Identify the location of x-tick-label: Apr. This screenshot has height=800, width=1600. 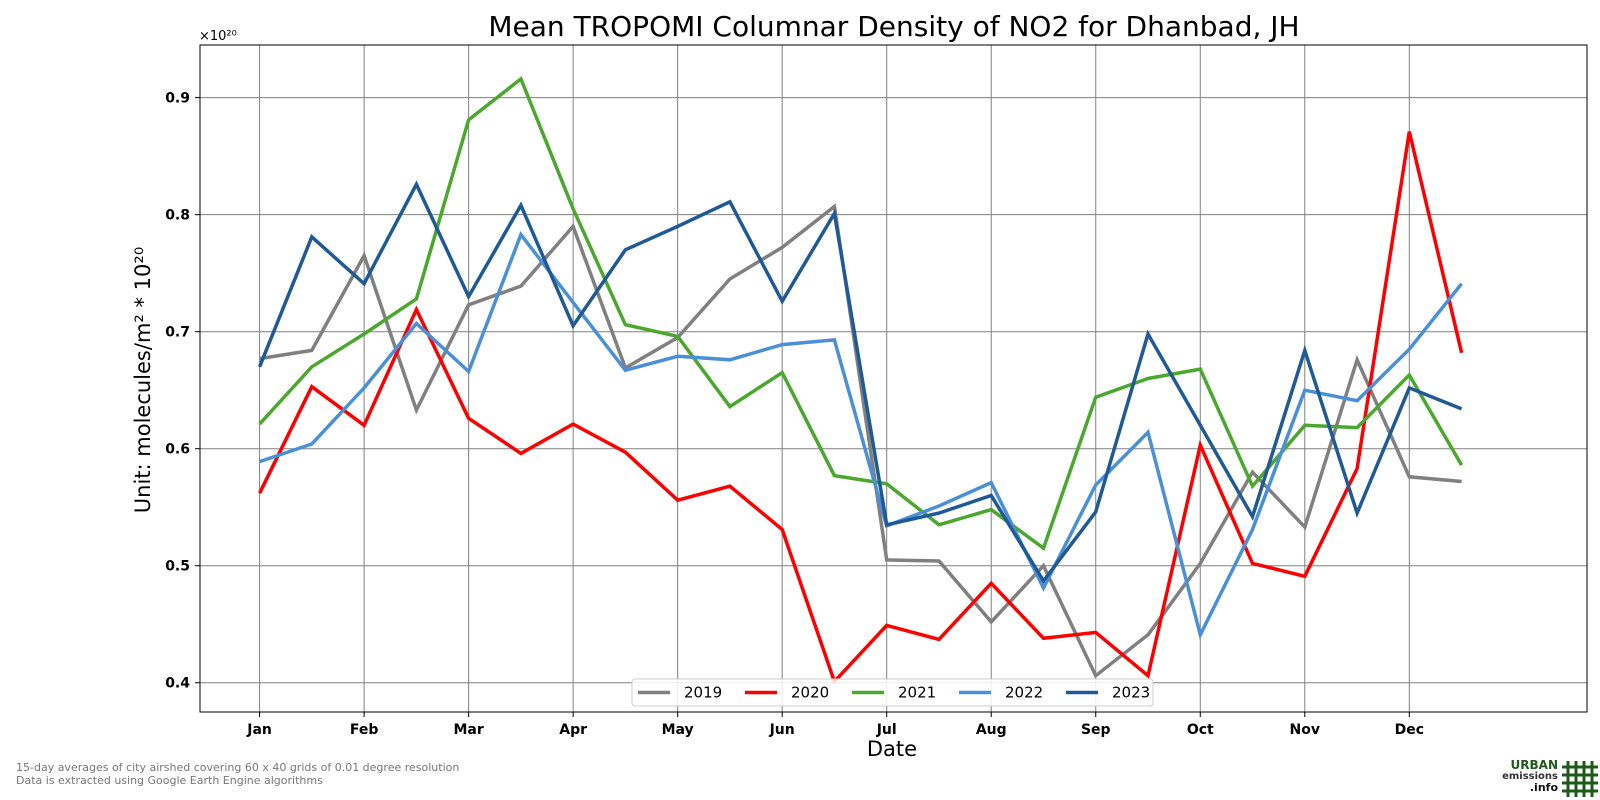
(573, 730).